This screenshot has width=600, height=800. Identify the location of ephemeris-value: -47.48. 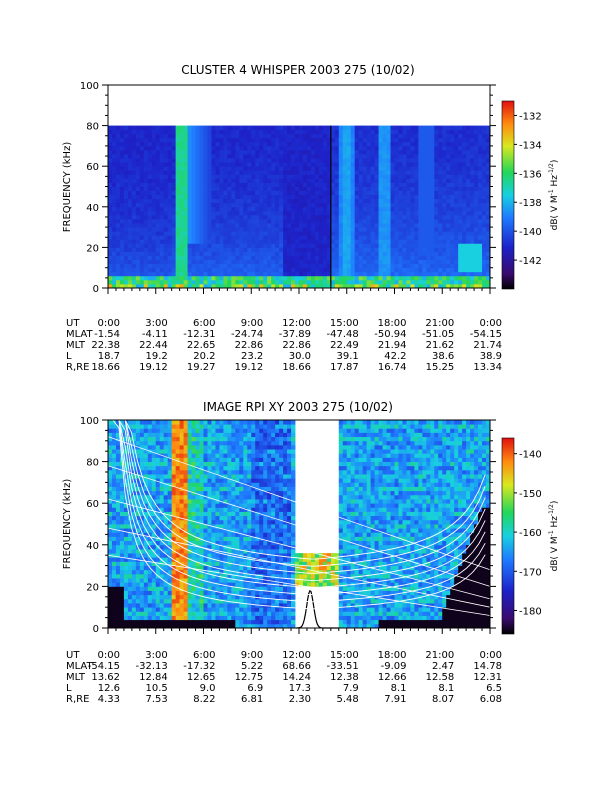
(343, 334).